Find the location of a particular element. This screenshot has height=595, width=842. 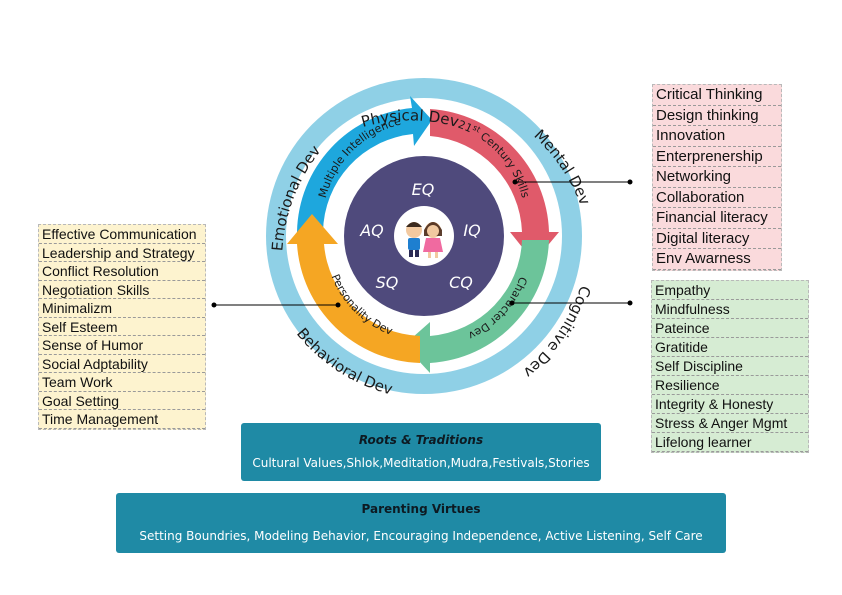

virtues-title: Parenting Virtues is located at coordinates (421, 509).